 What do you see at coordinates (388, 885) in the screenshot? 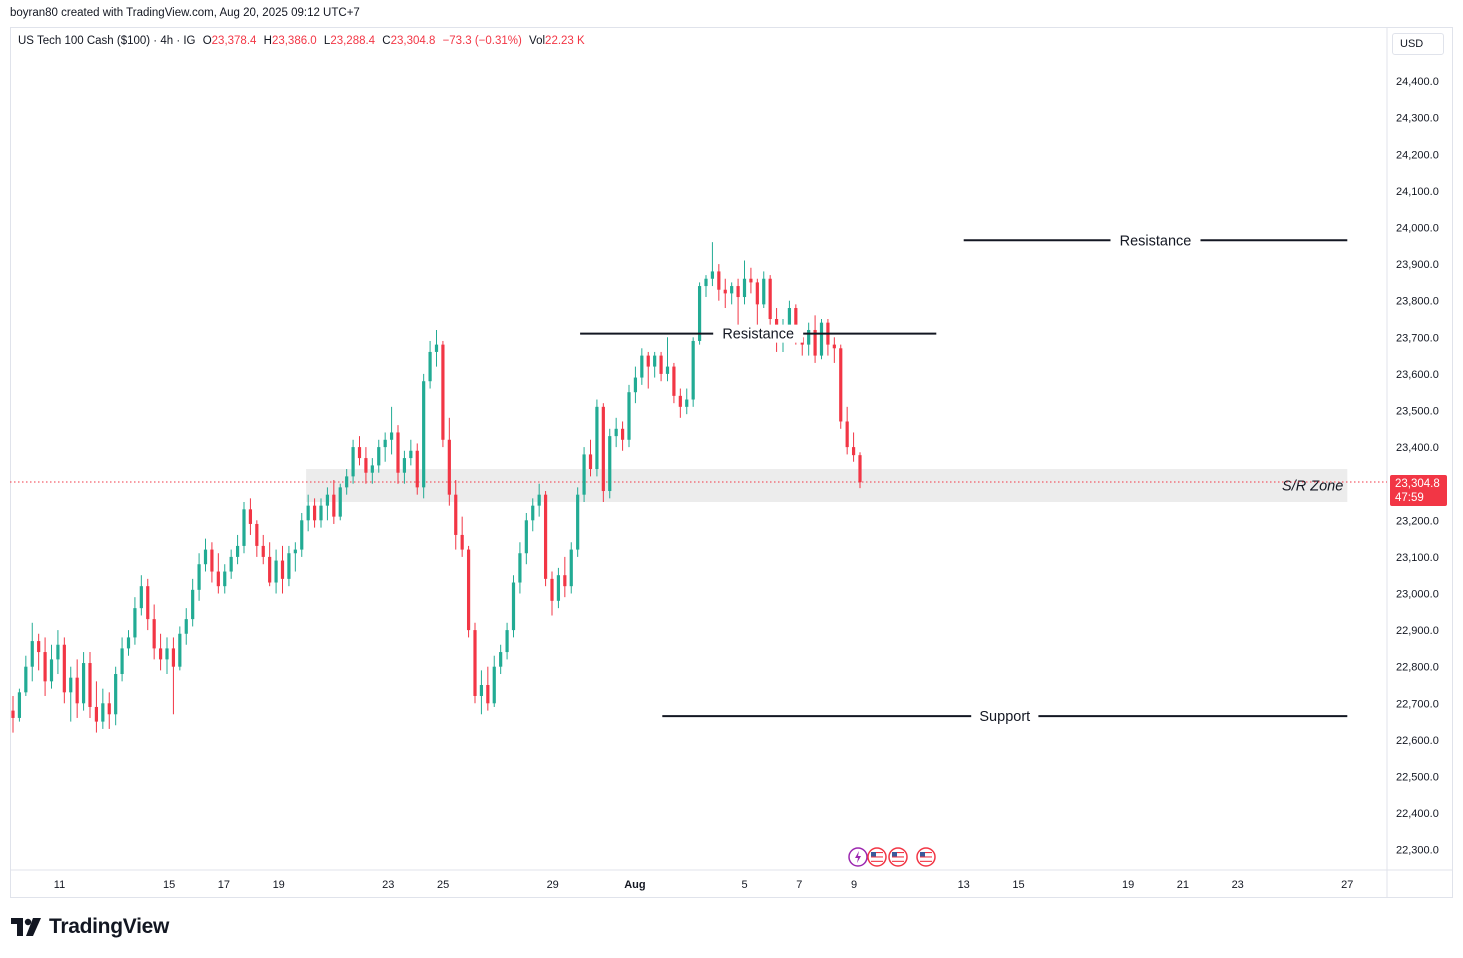
I see `time-tick-label: 23` at bounding box center [388, 885].